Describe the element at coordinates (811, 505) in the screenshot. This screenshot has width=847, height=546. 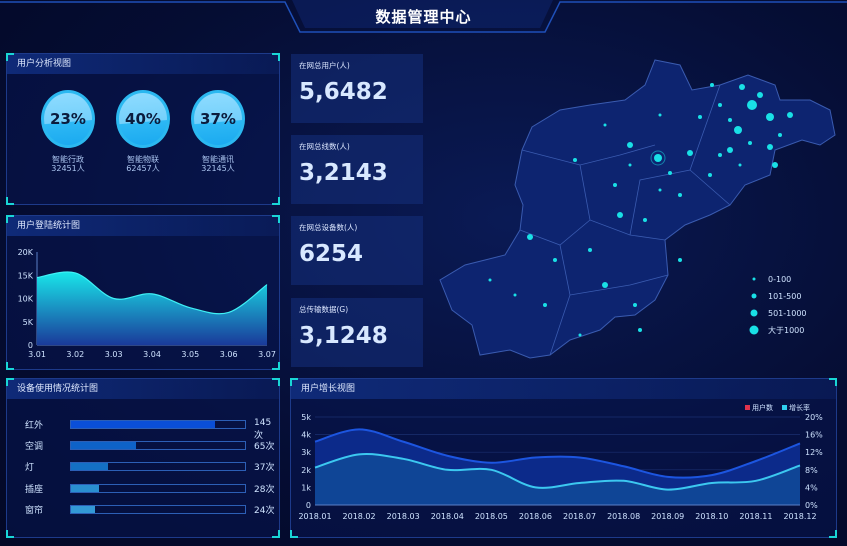
I see `y-right-tick: 0%` at that location.